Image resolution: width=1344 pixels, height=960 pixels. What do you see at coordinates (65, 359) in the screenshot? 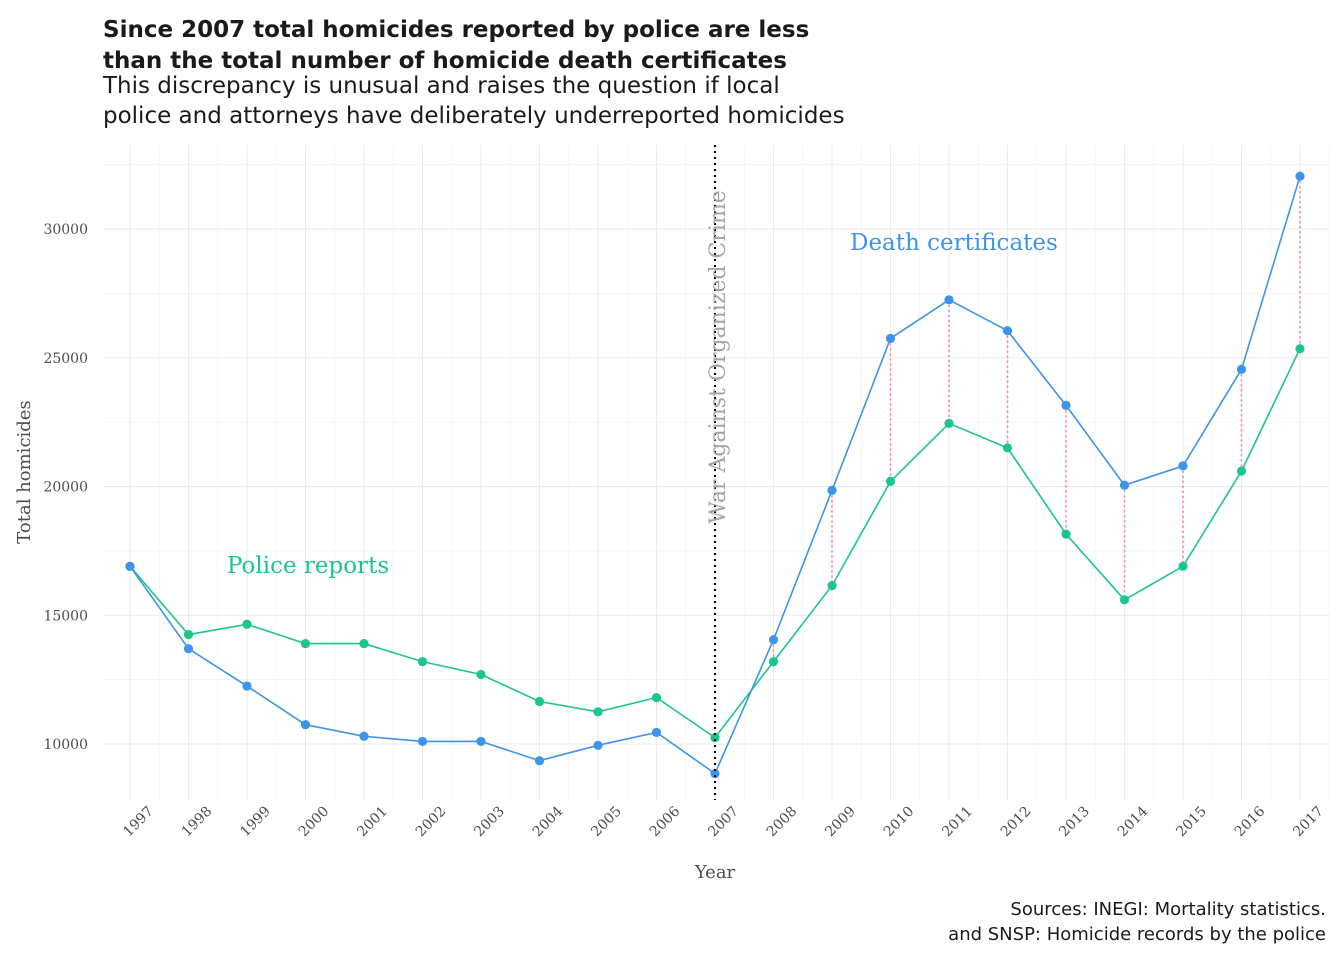
I see `y-tick-label: 25000` at bounding box center [65, 359].